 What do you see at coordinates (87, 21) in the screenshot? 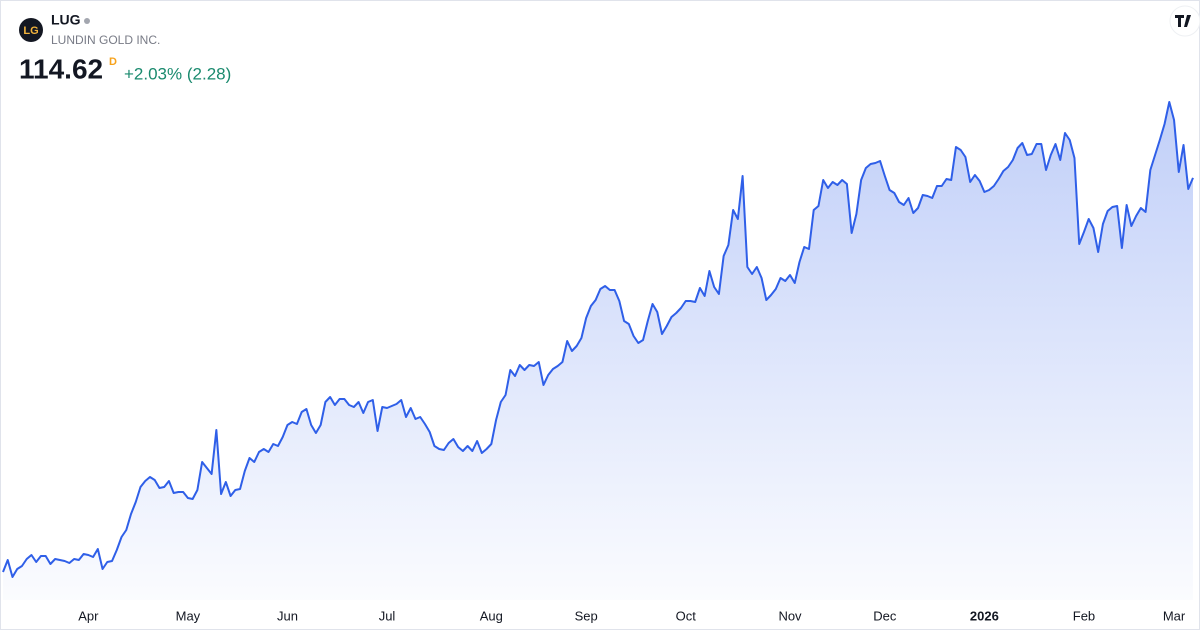
I see `status-dot` at bounding box center [87, 21].